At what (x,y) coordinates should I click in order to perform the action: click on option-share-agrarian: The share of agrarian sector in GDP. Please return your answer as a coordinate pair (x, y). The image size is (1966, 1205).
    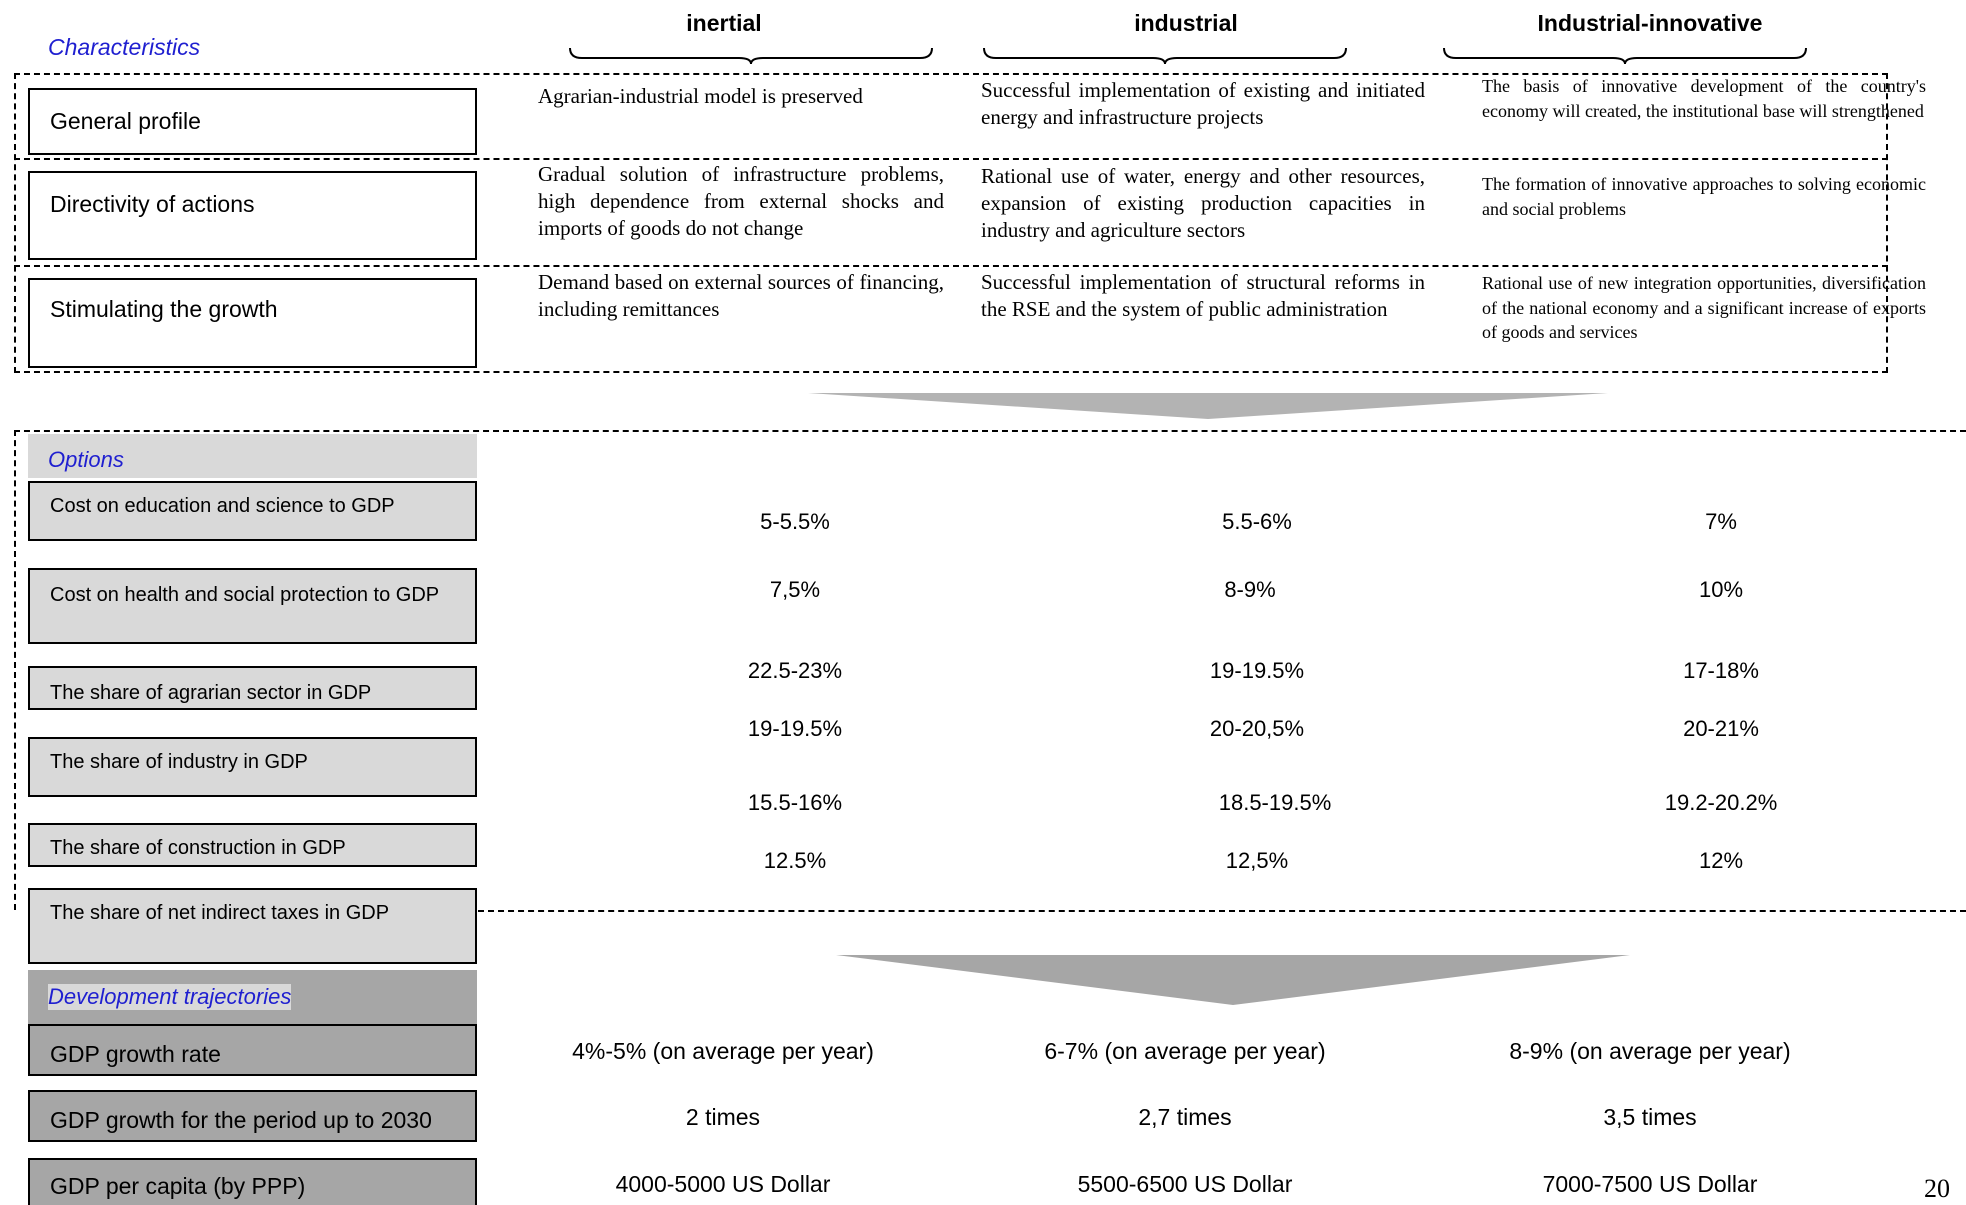
    Looking at the image, I should click on (252, 688).